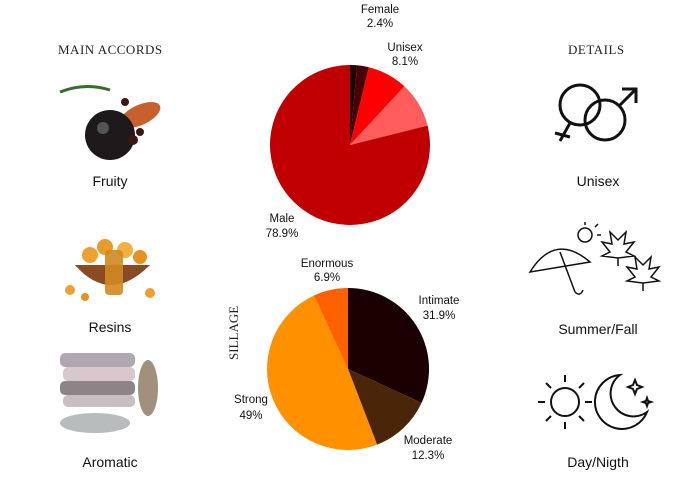  What do you see at coordinates (385, 407) in the screenshot?
I see `pie-slice-moderate` at bounding box center [385, 407].